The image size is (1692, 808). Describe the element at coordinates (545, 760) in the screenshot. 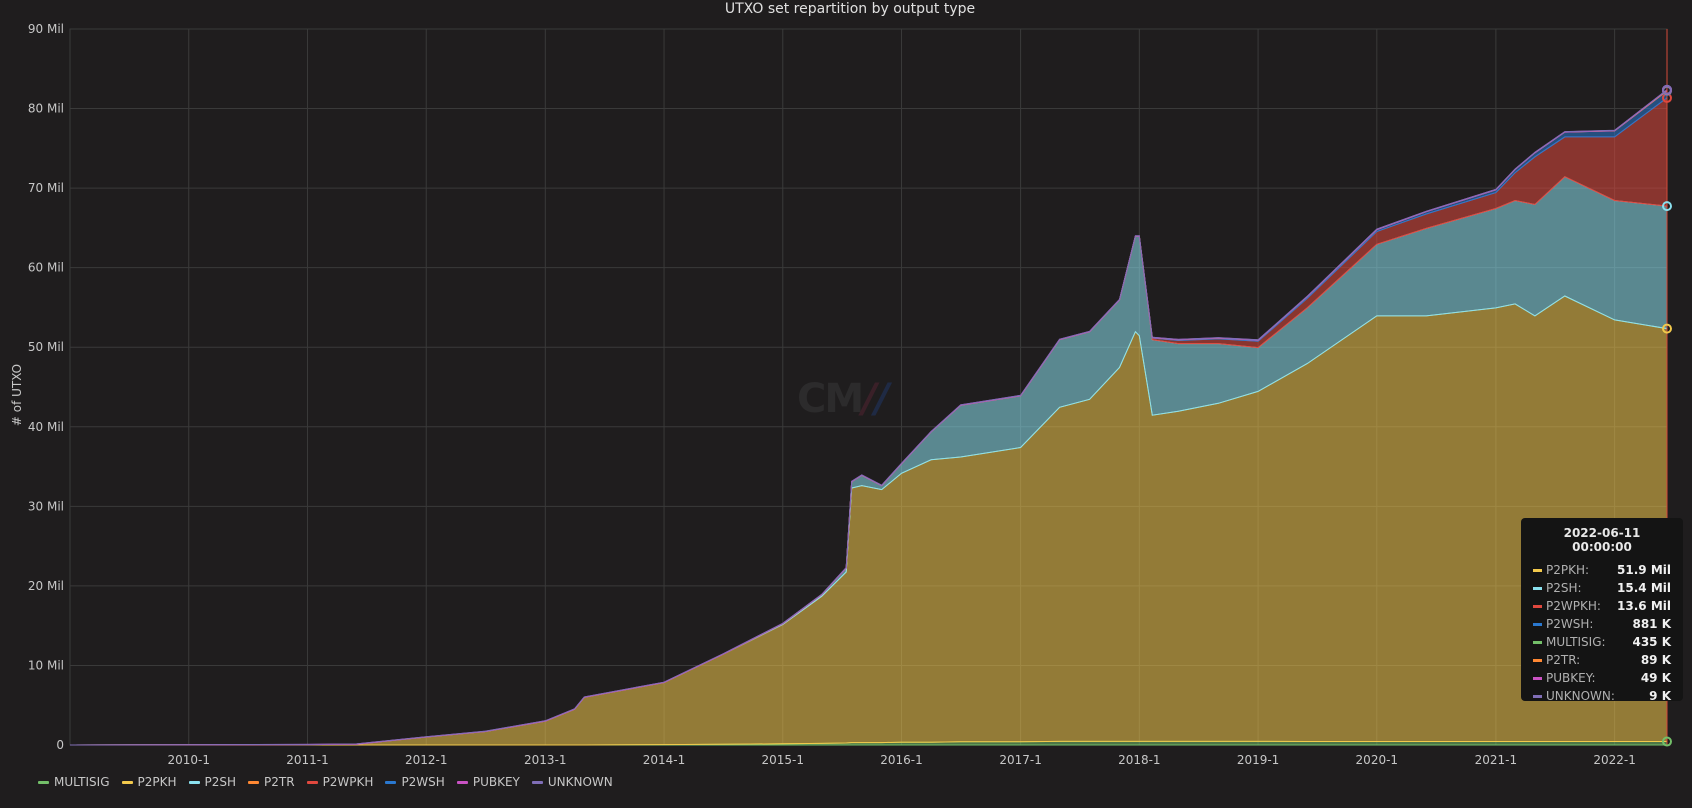

I see `x-tick-label: 2013-1` at that location.